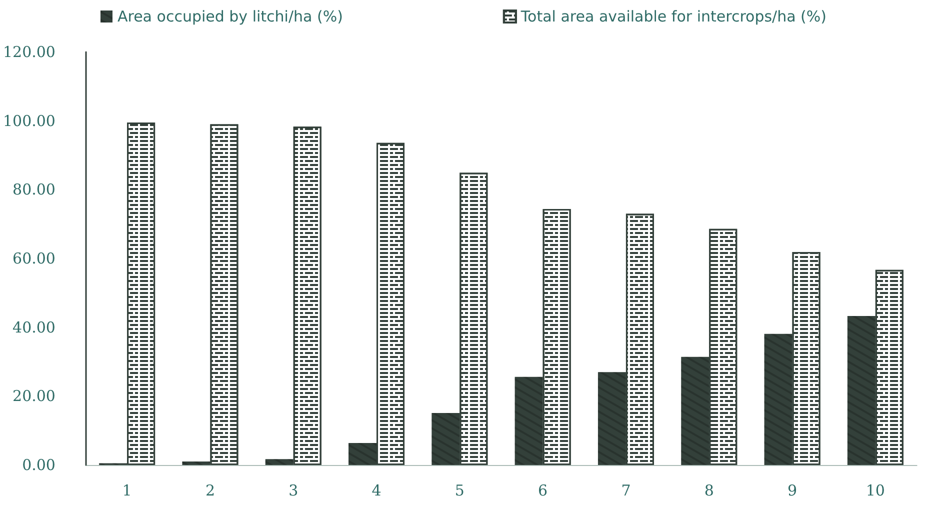 Image resolution: width=927 pixels, height=505 pixels. I want to click on y-tick-label: 20.00, so click(34, 396).